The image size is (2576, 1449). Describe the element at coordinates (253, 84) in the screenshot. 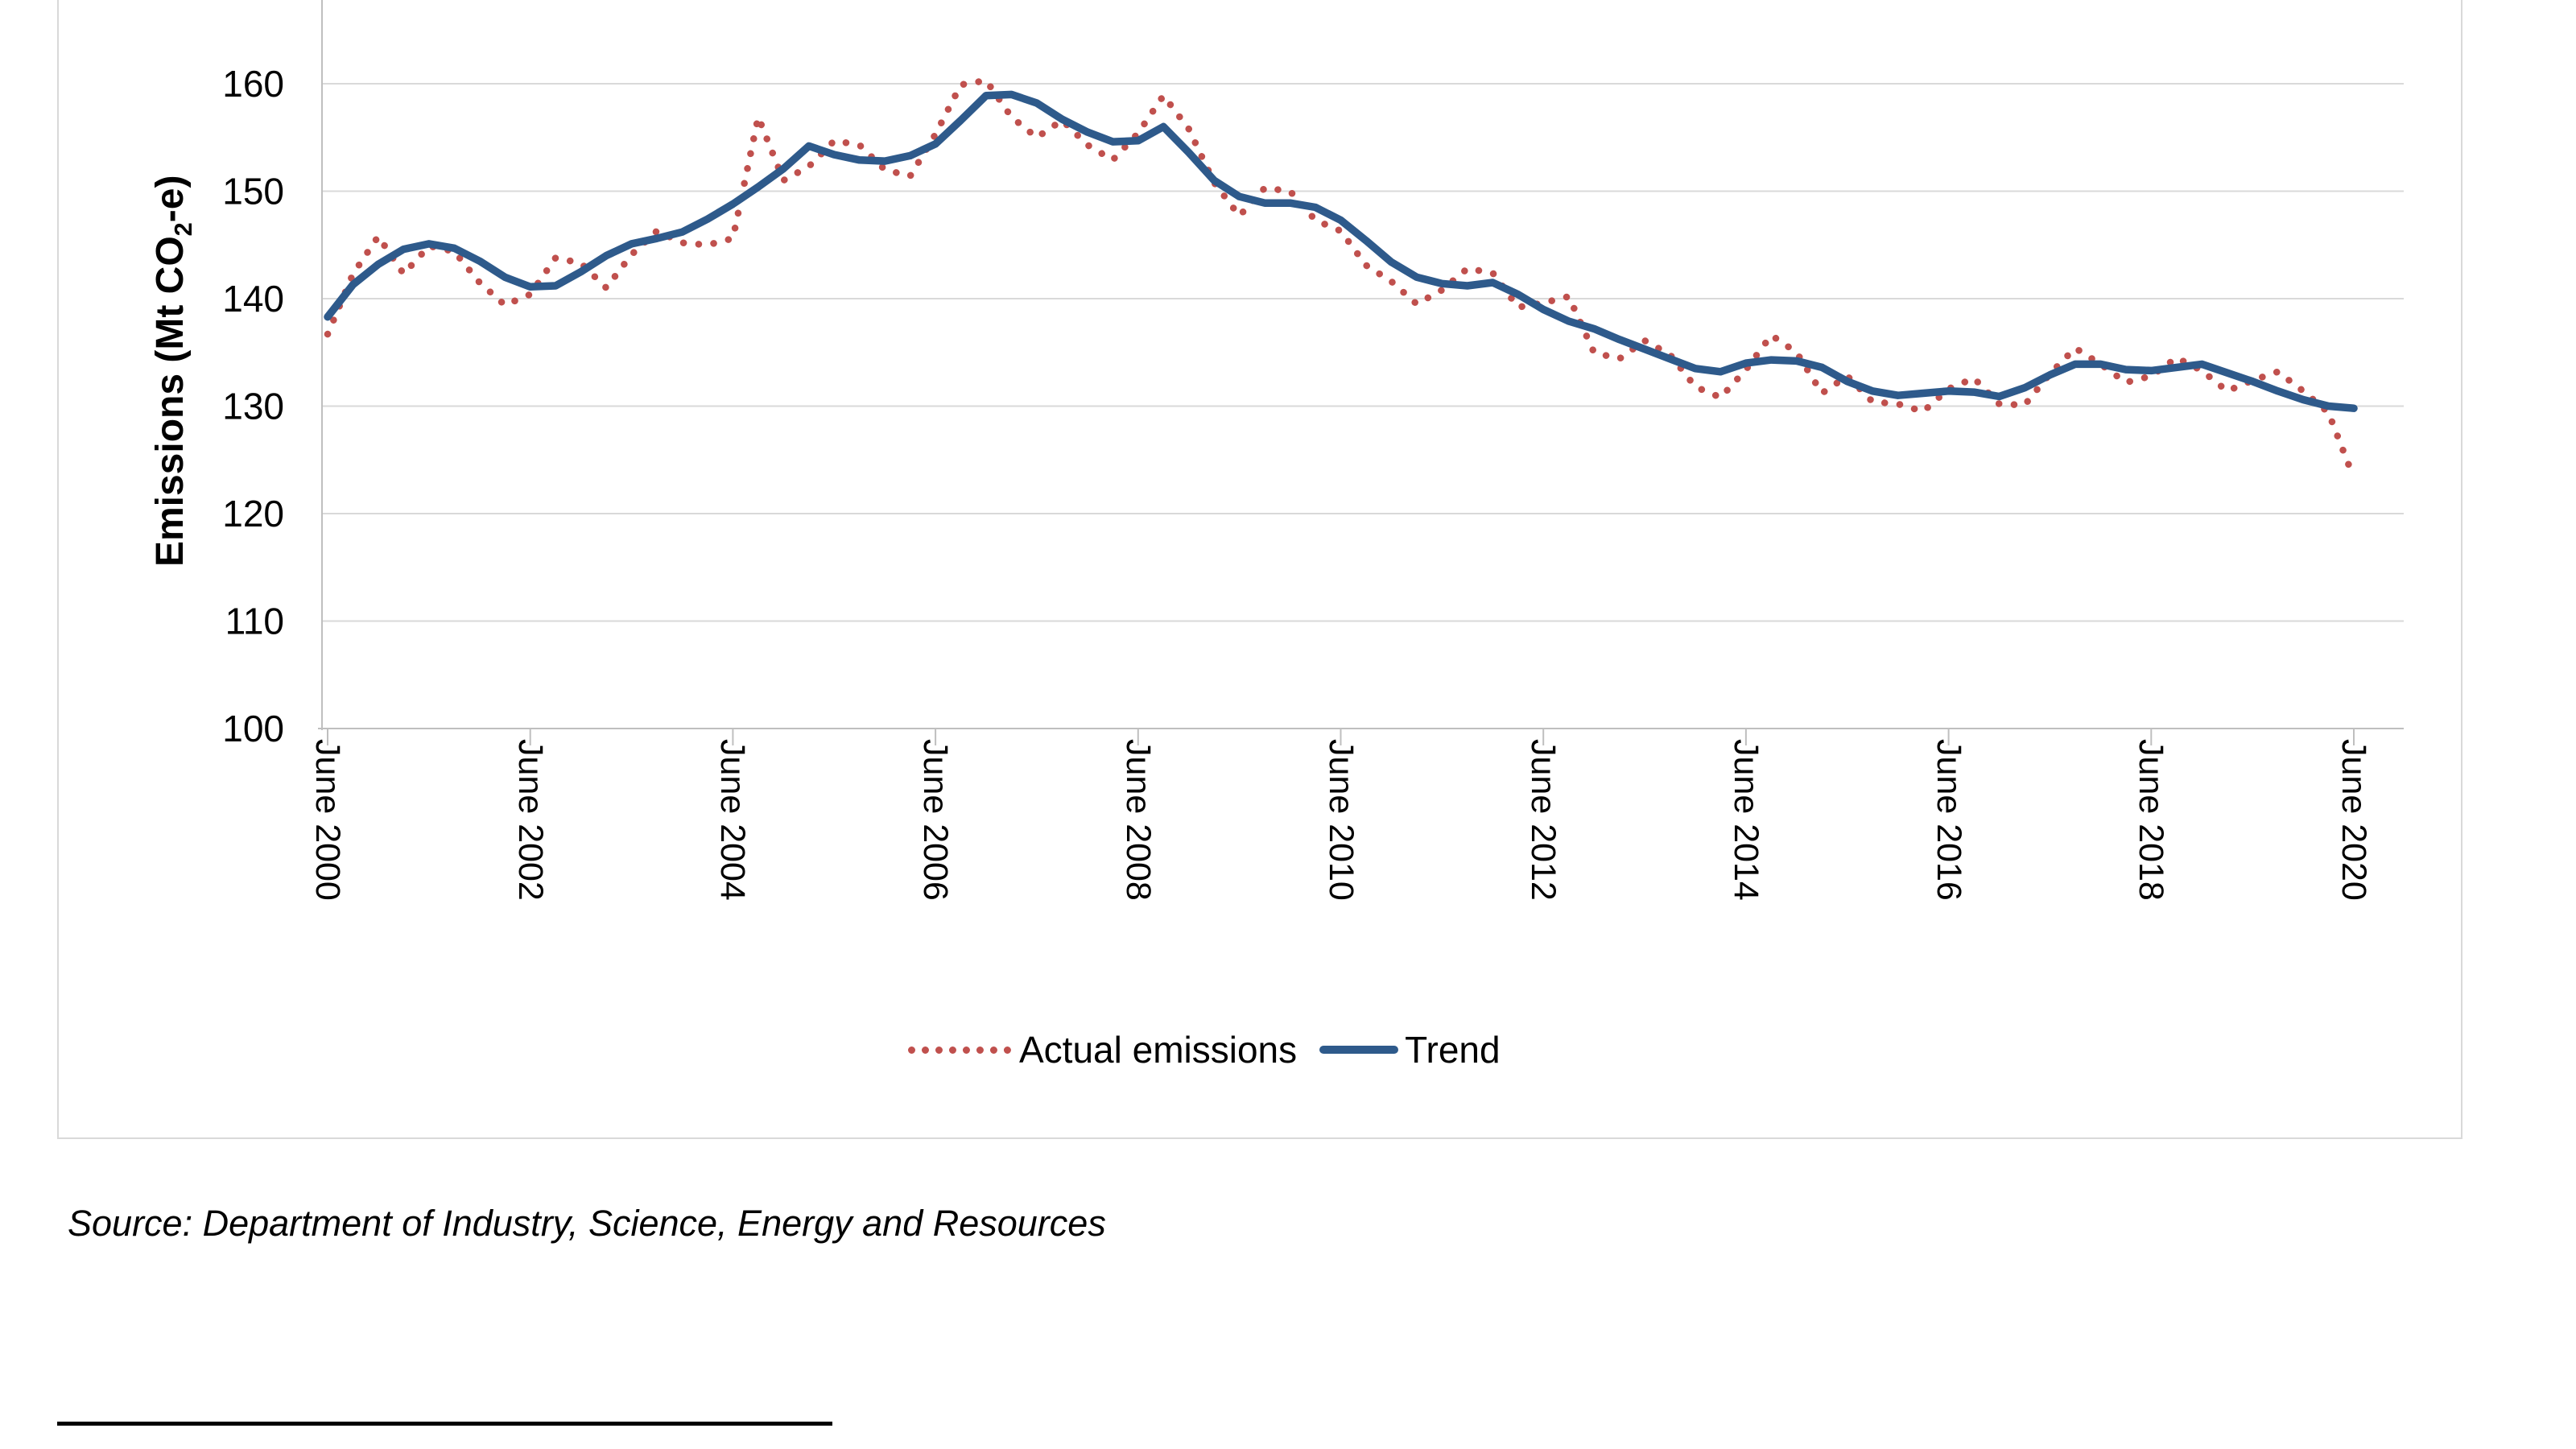

I see `y-tick-label: 160` at that location.